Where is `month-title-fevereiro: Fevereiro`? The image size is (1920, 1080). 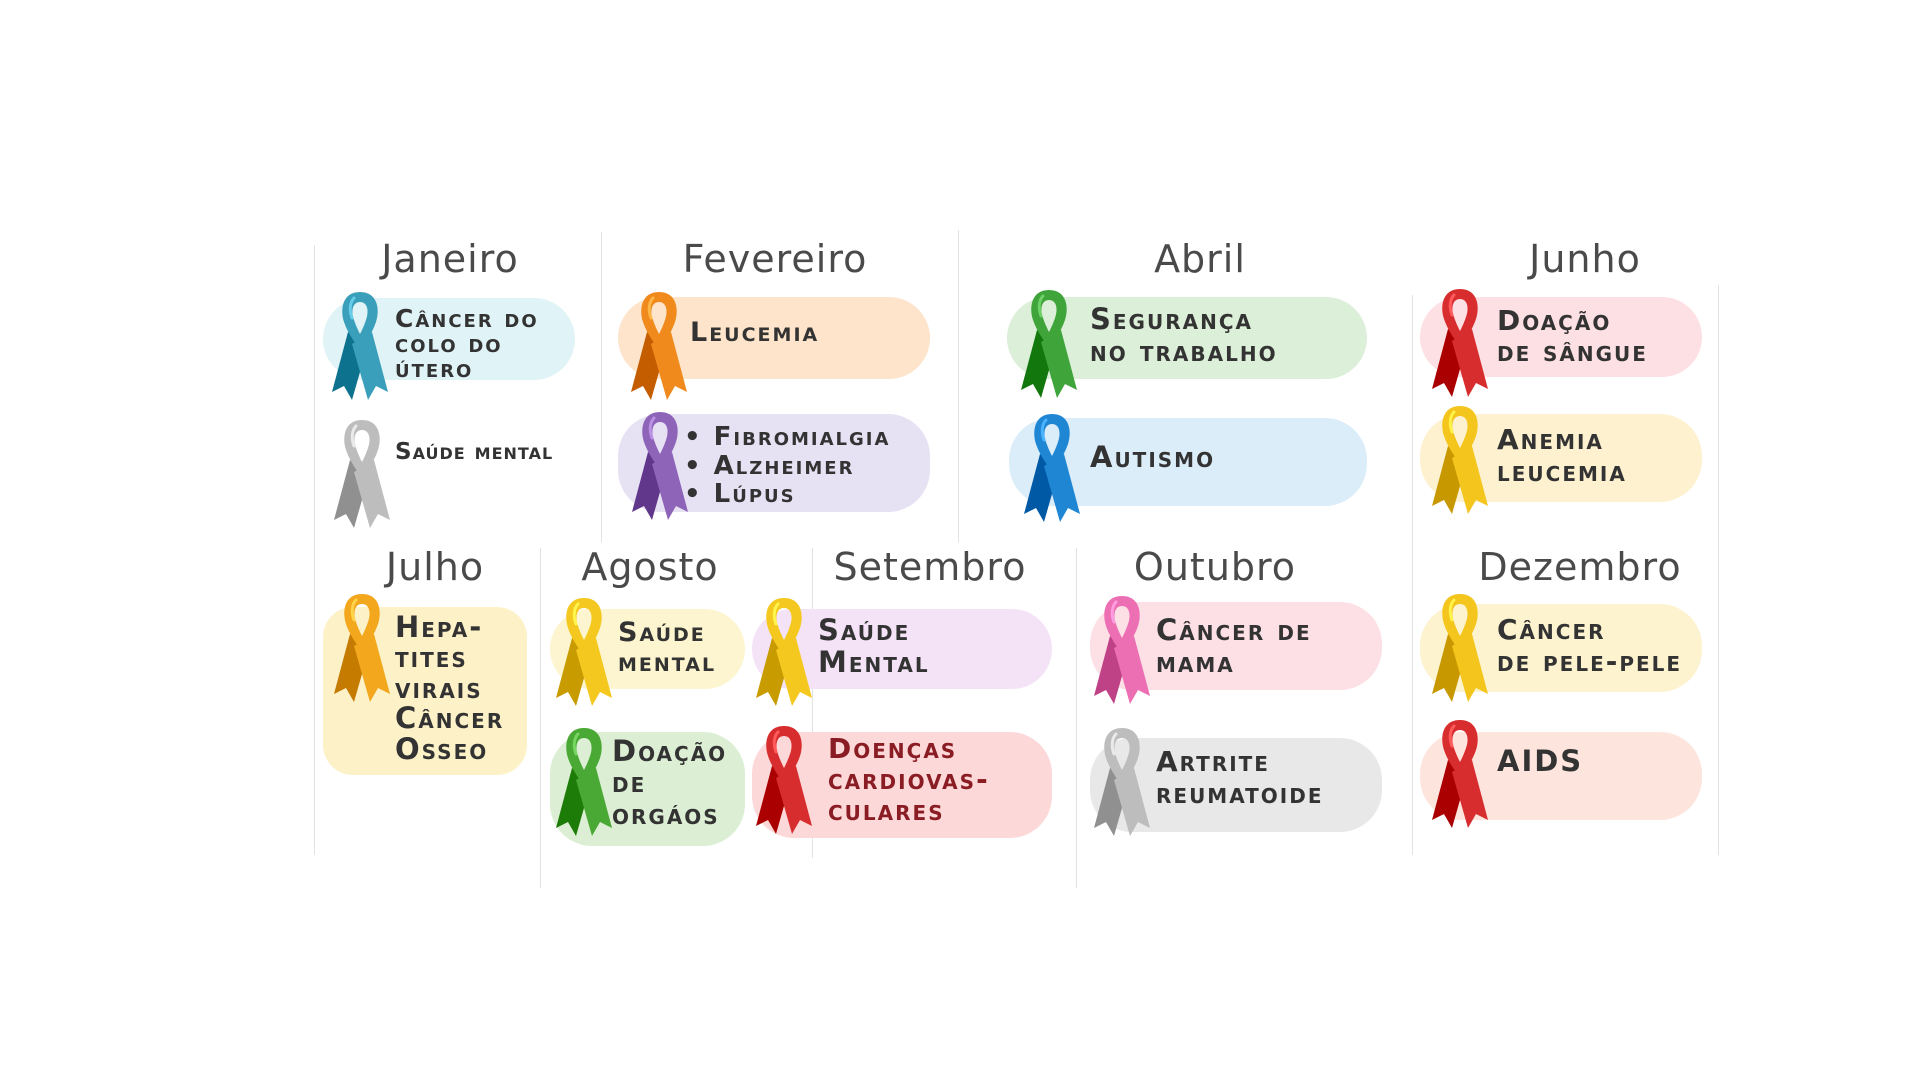 month-title-fevereiro: Fevereiro is located at coordinates (775, 259).